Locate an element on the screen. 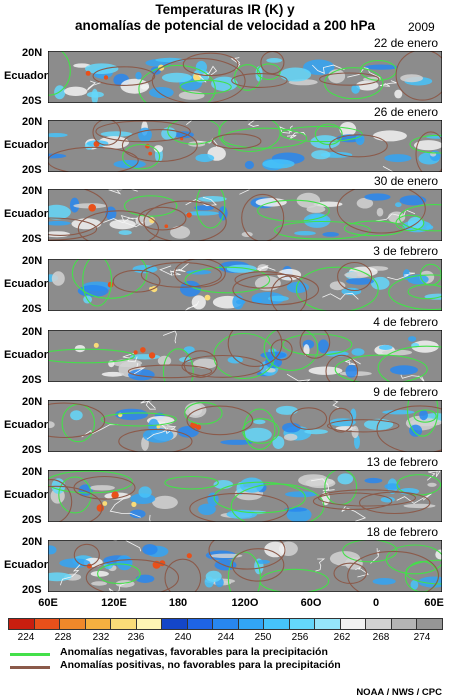 This screenshot has height=700, width=450. colorbar-label: 268 is located at coordinates (381, 637).